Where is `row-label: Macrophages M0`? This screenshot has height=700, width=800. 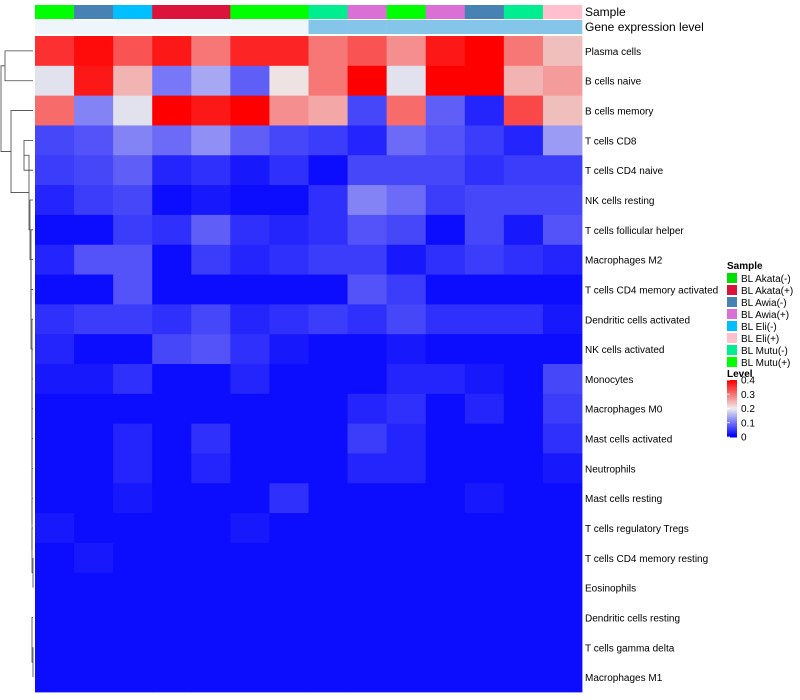 row-label: Macrophages M0 is located at coordinates (624, 410).